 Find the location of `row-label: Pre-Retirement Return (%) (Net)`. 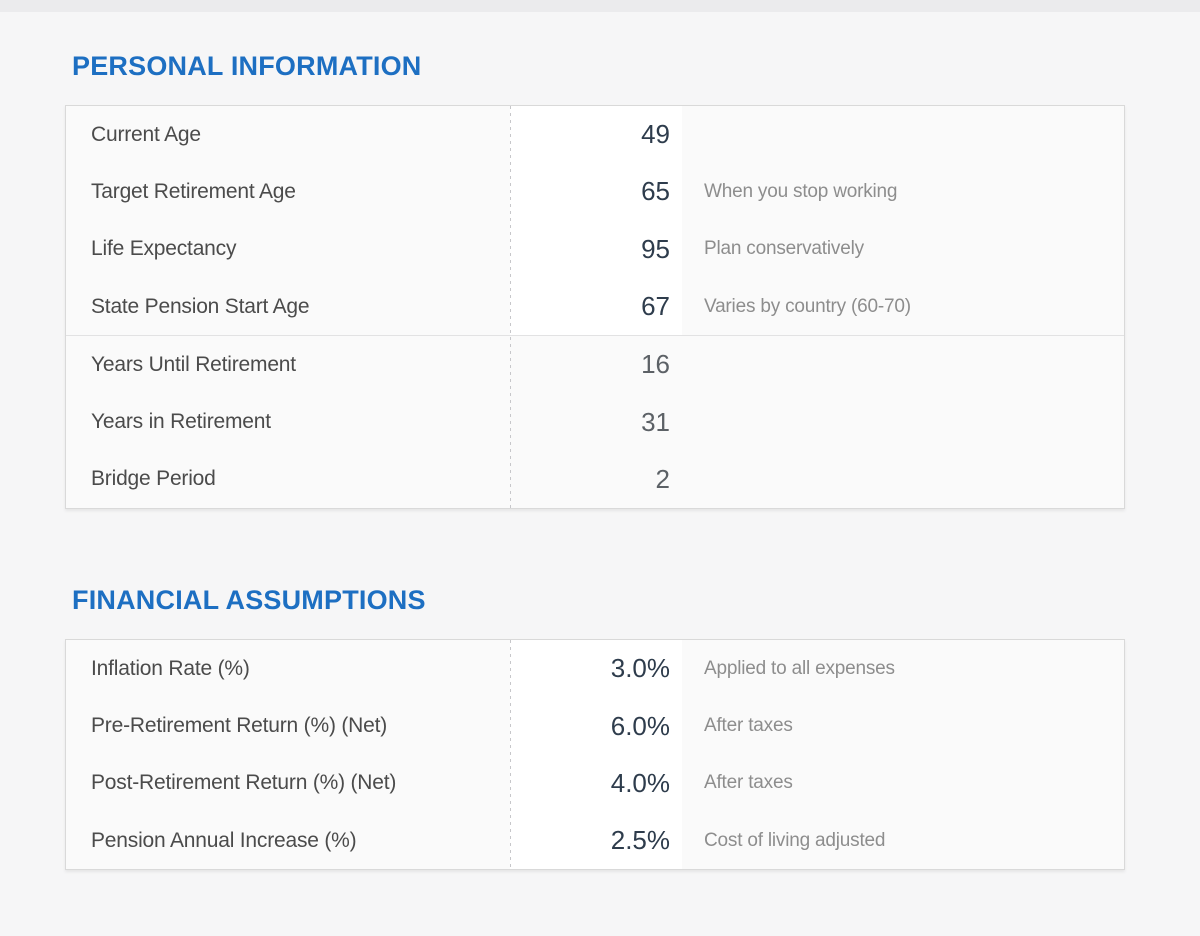

row-label: Pre-Retirement Return (%) (Net) is located at coordinates (239, 726).